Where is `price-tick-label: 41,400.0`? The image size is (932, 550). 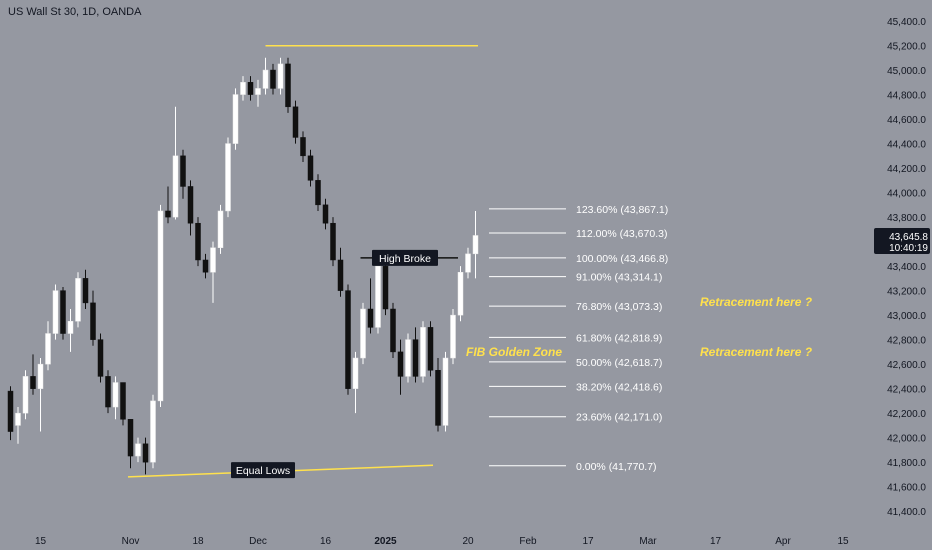 price-tick-label: 41,400.0 is located at coordinates (906, 512).